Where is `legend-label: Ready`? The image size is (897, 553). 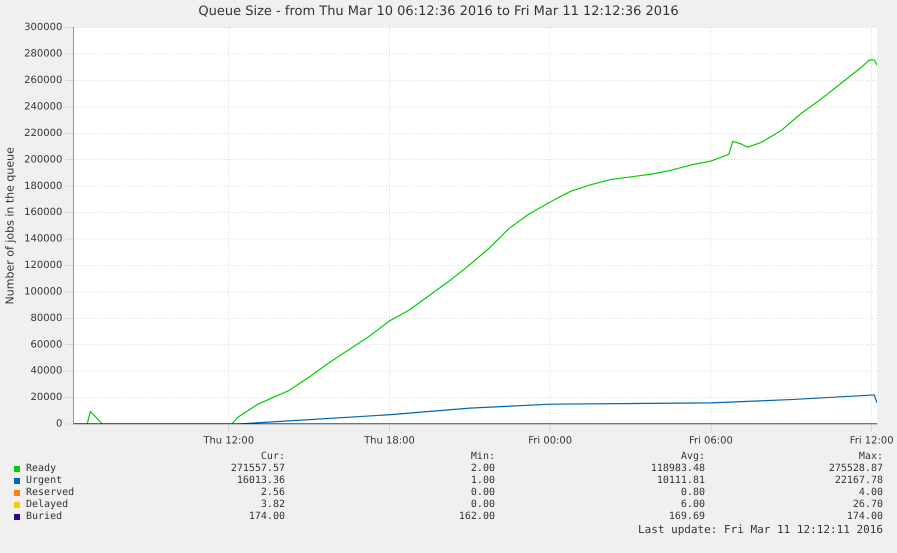
legend-label: Ready is located at coordinates (41, 468).